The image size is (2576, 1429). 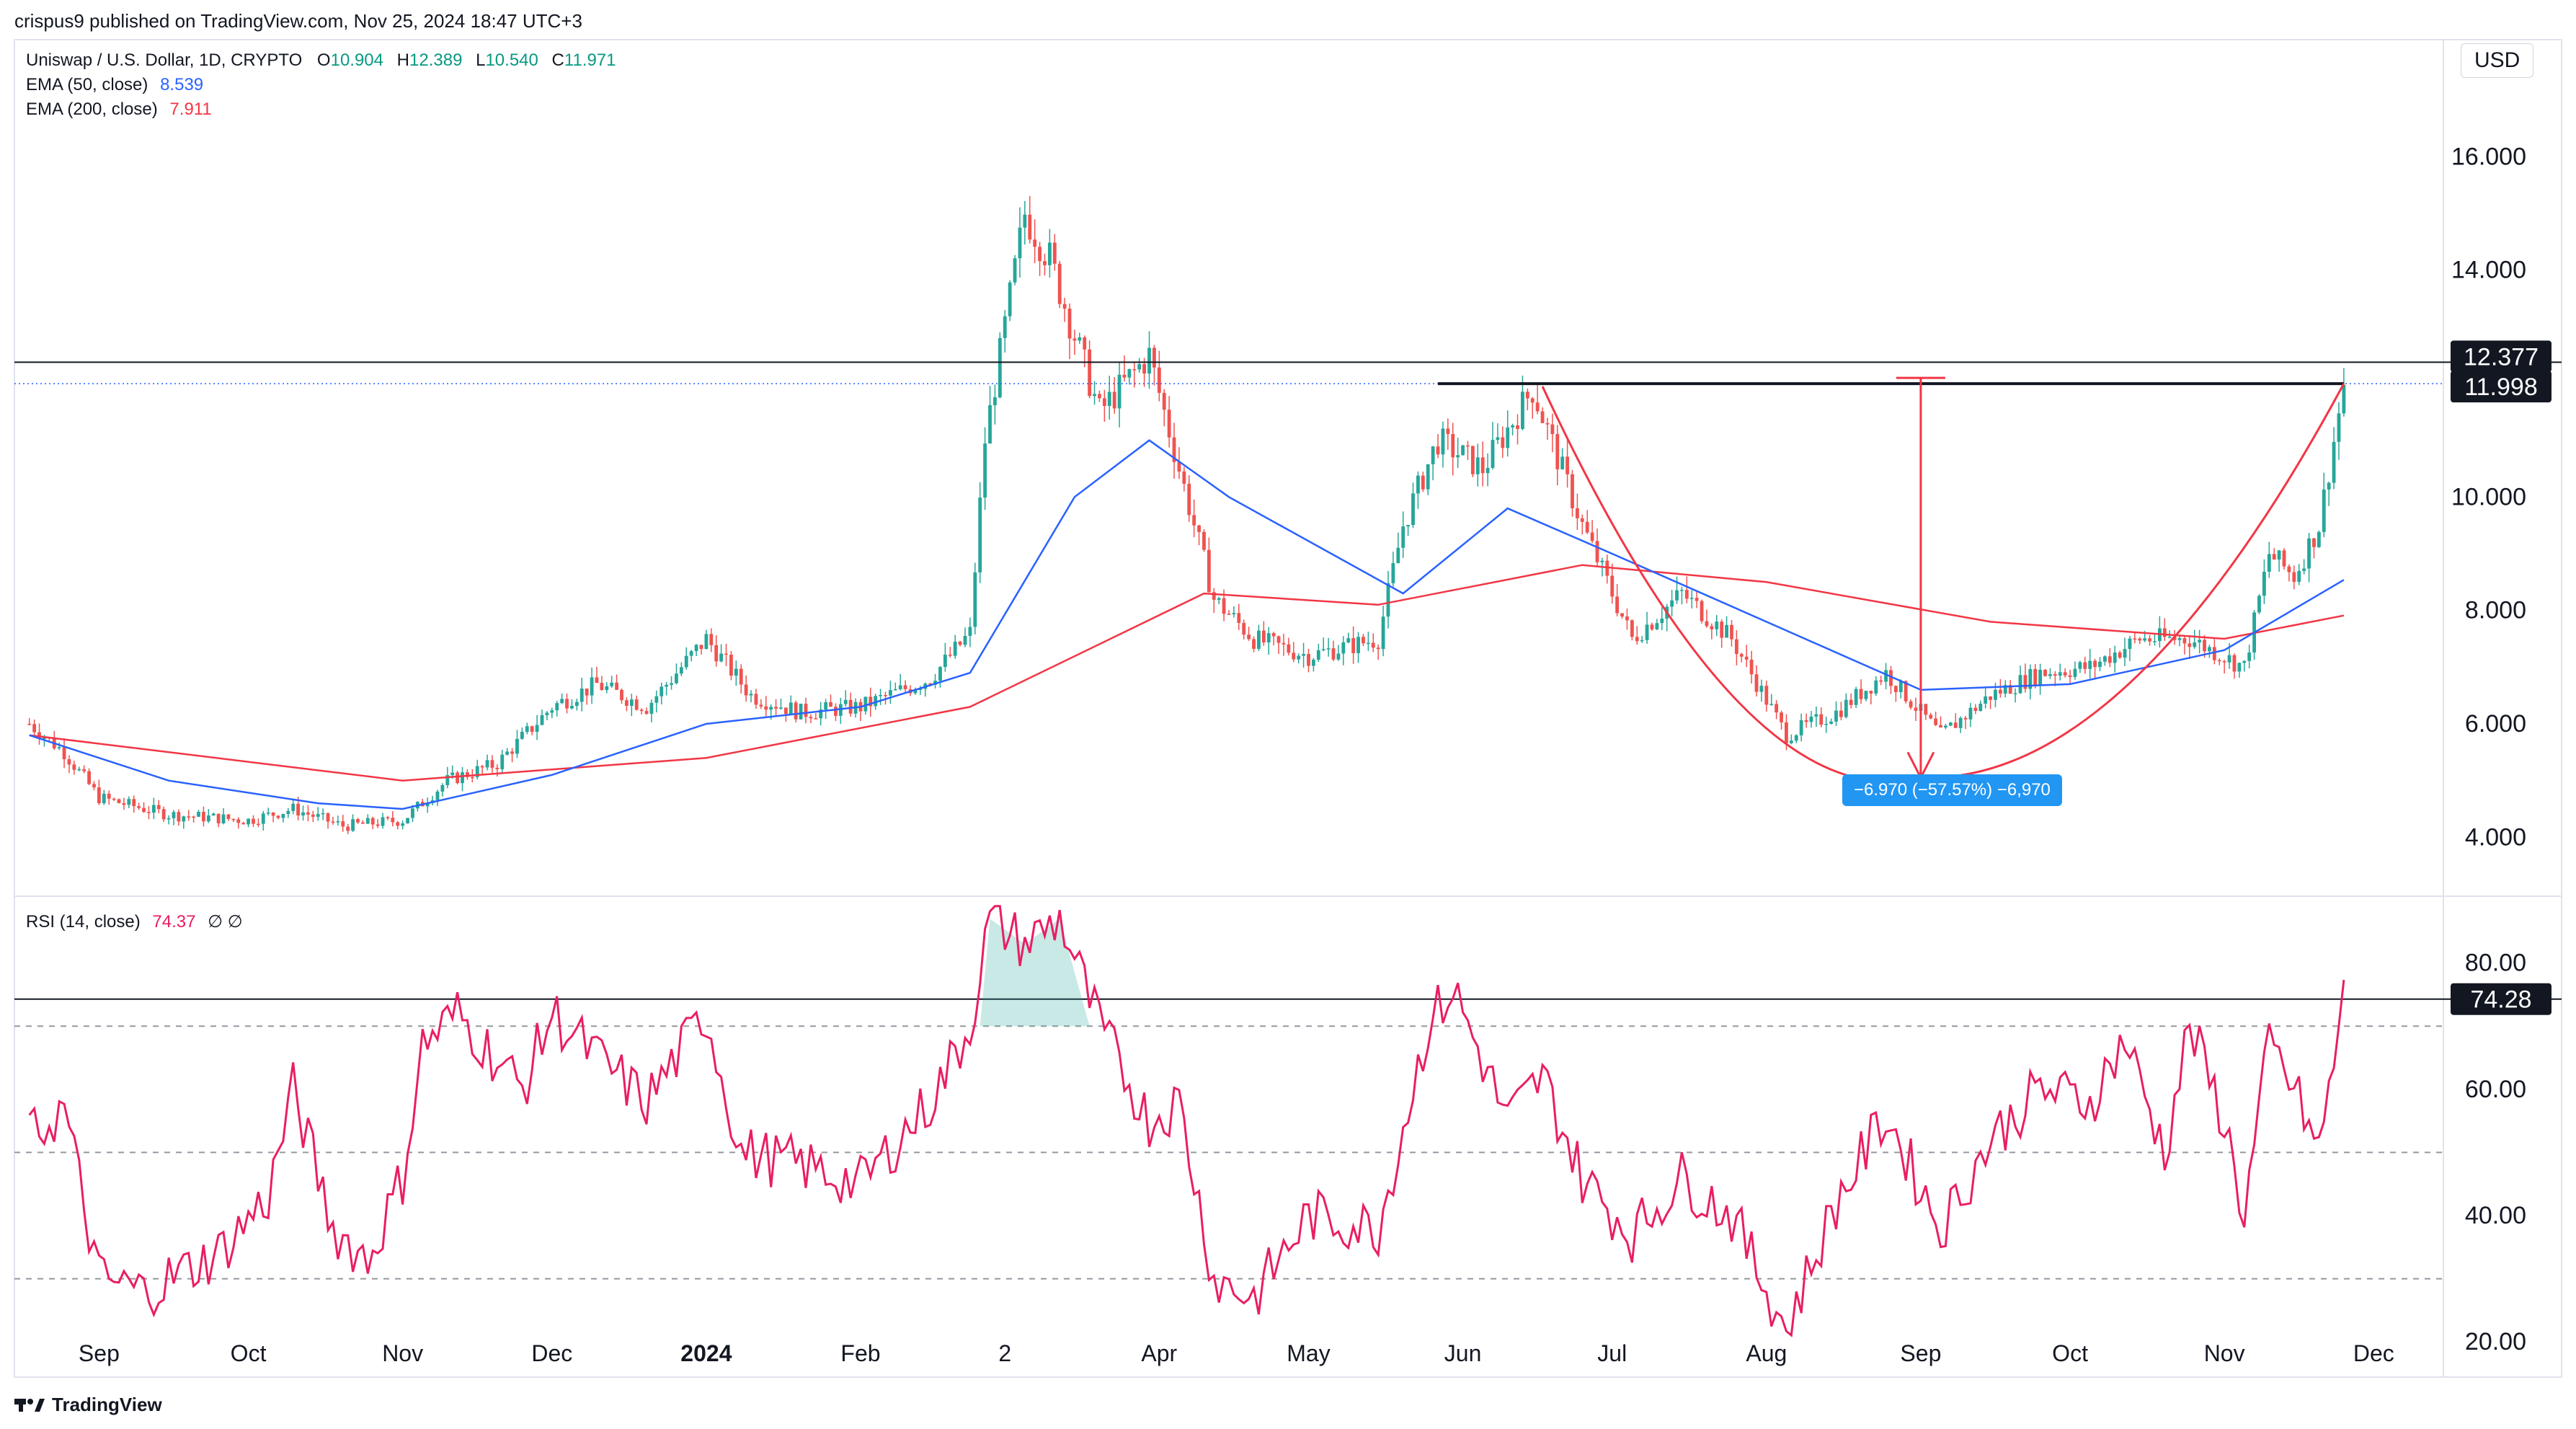 I want to click on ema200-legend: EMA (200, close) 7.911, so click(x=119, y=109).